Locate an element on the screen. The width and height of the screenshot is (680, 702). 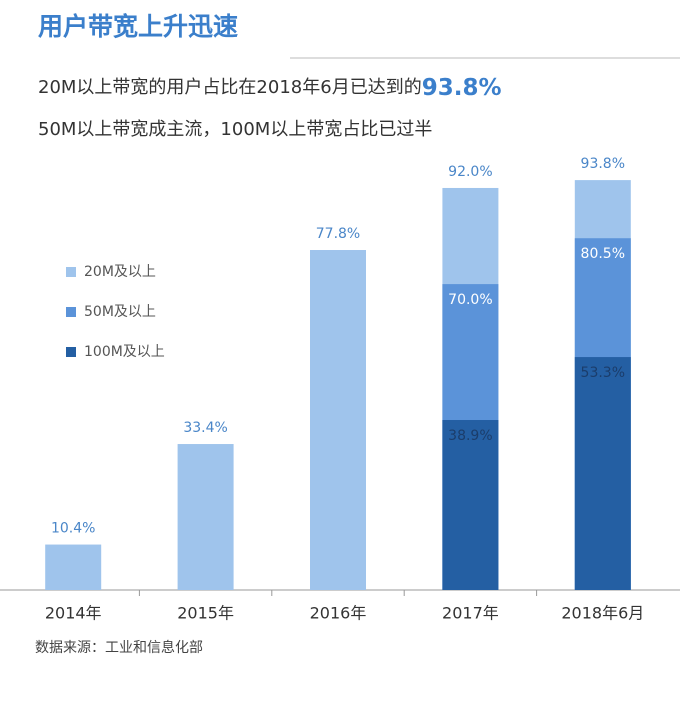
legend-label: 100M及以上 is located at coordinates (124, 352).